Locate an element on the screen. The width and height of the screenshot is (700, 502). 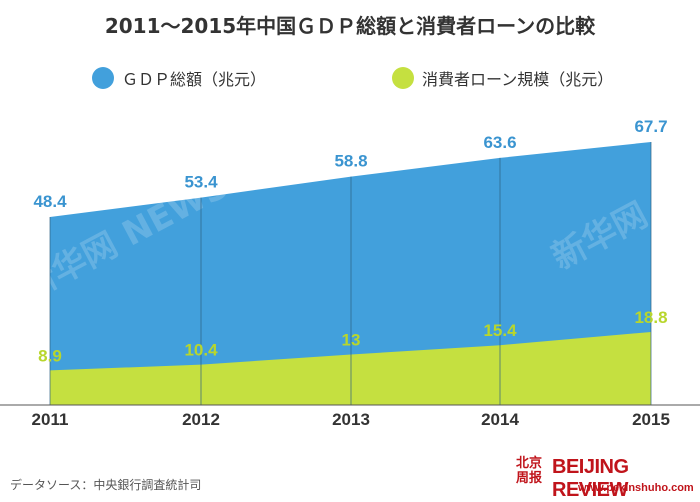
logo-chinese: 北京 周报 is located at coordinates (529, 471).